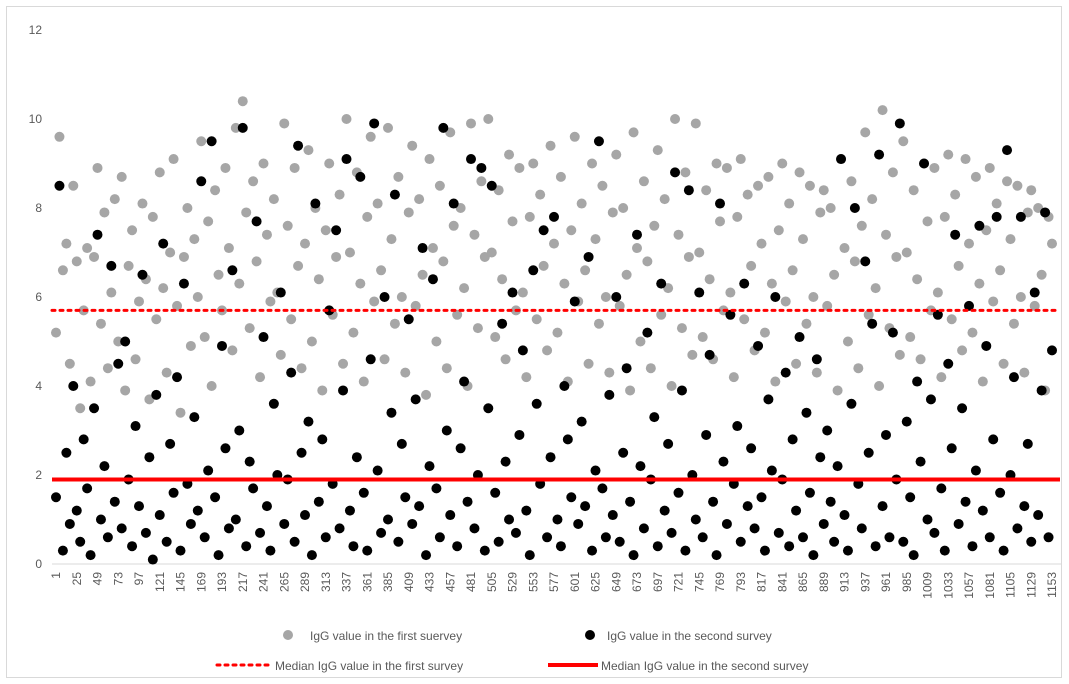  Describe the element at coordinates (513, 582) in the screenshot. I see `x-tick-label: 529` at that location.